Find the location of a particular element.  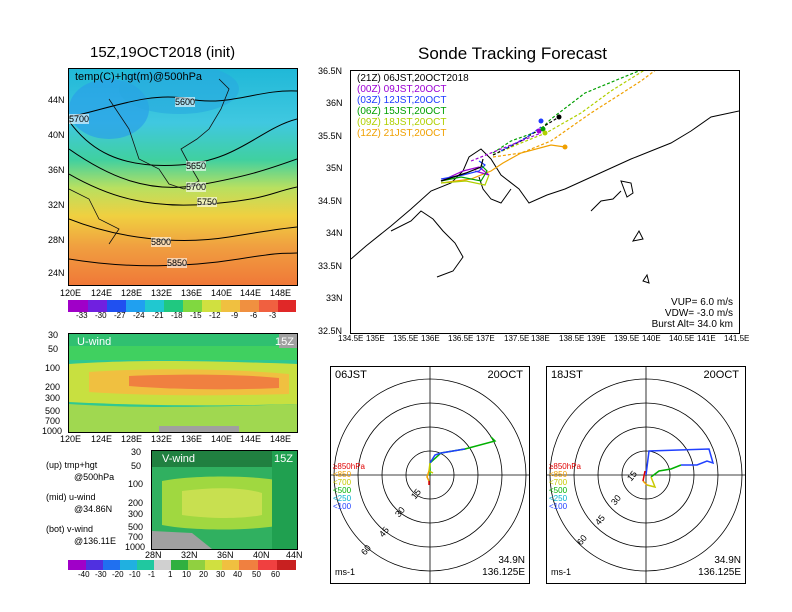

uwind-svg is located at coordinates (183, 383).